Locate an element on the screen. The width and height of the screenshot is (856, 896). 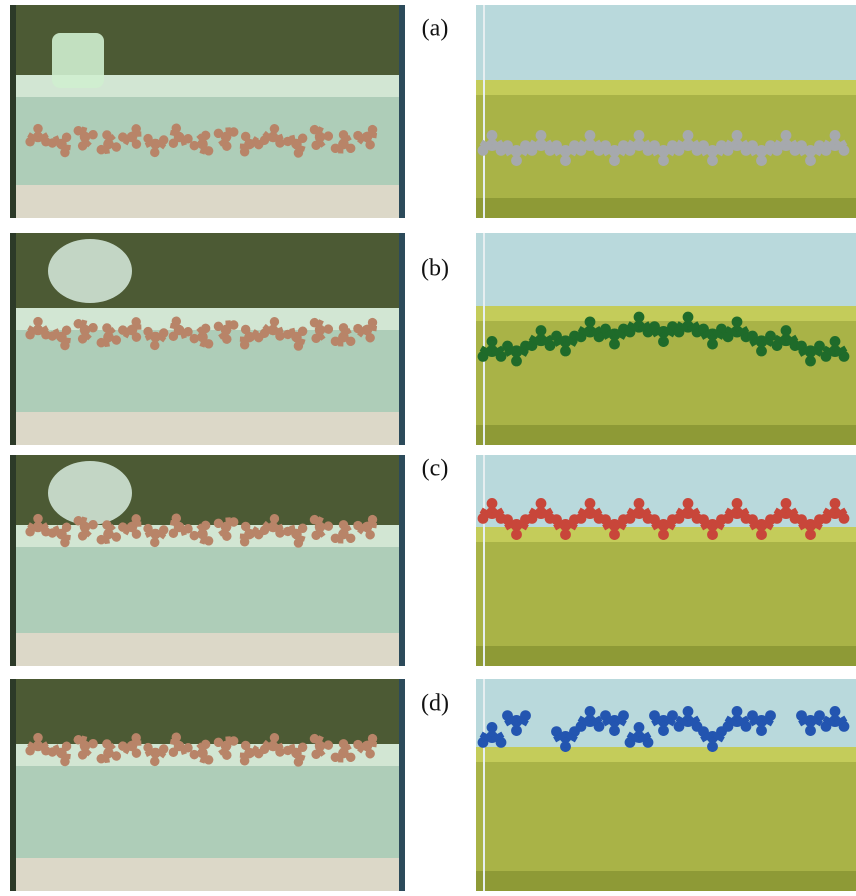
panel-label: (b) is located at coordinates (435, 269).